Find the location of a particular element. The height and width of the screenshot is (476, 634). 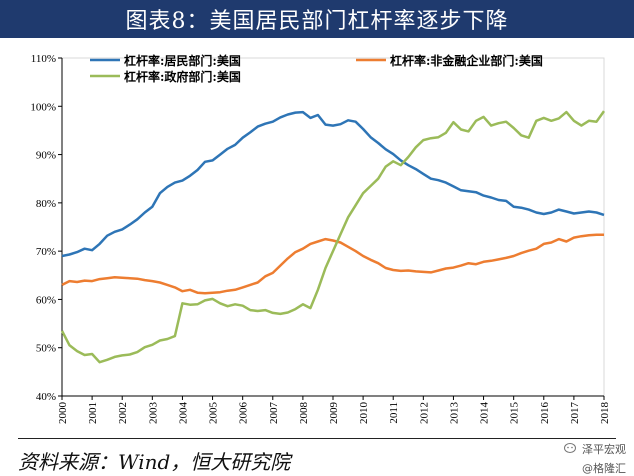

x-tick-label: 2014 is located at coordinates (485, 413).